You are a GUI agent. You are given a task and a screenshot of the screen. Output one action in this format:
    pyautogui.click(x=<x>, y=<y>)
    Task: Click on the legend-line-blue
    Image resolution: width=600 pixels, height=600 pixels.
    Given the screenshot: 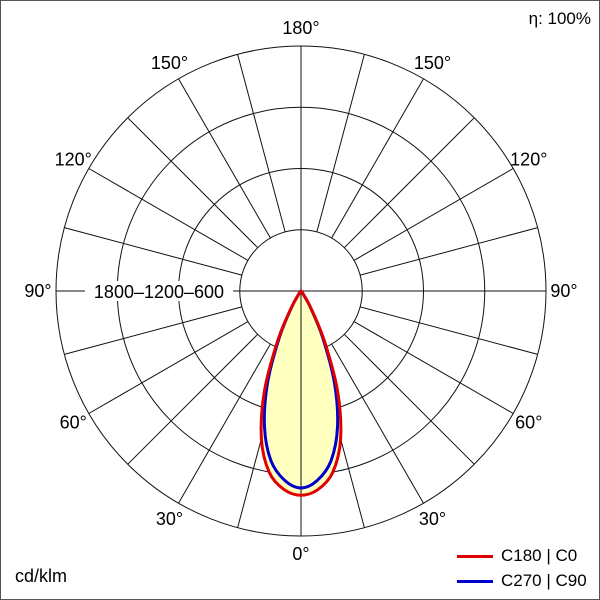 What is the action you would take?
    pyautogui.click(x=475, y=581)
    